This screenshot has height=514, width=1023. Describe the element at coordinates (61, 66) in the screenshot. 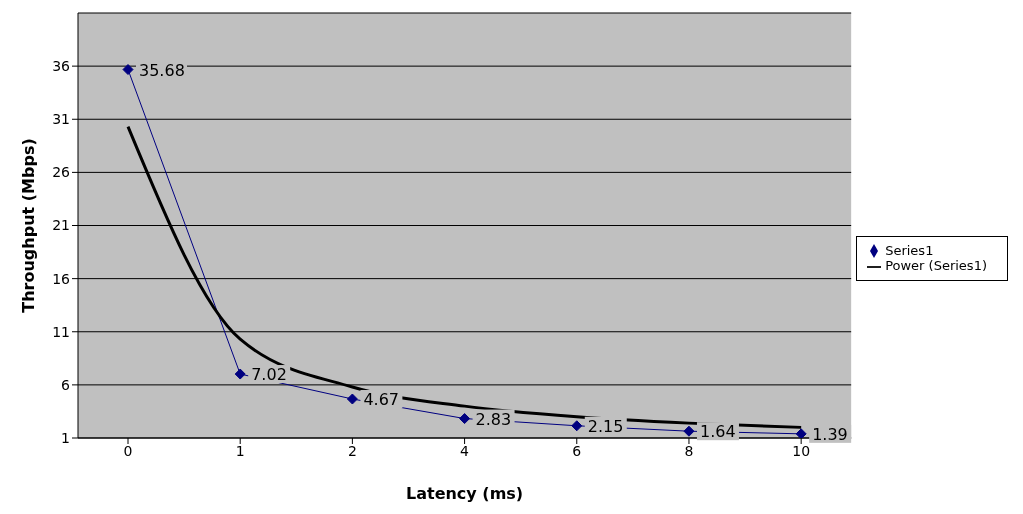

I see `y-tick-label: 36` at that location.